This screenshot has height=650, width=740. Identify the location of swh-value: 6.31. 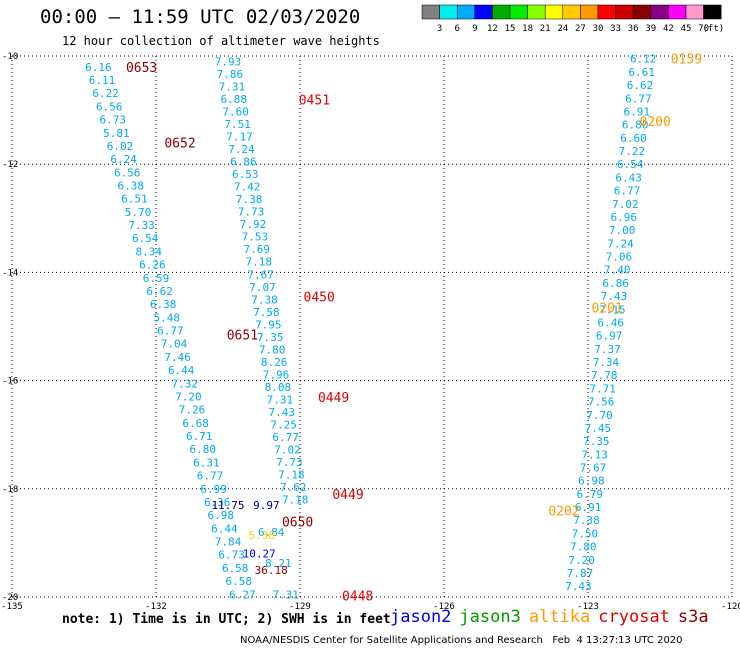
(206, 462).